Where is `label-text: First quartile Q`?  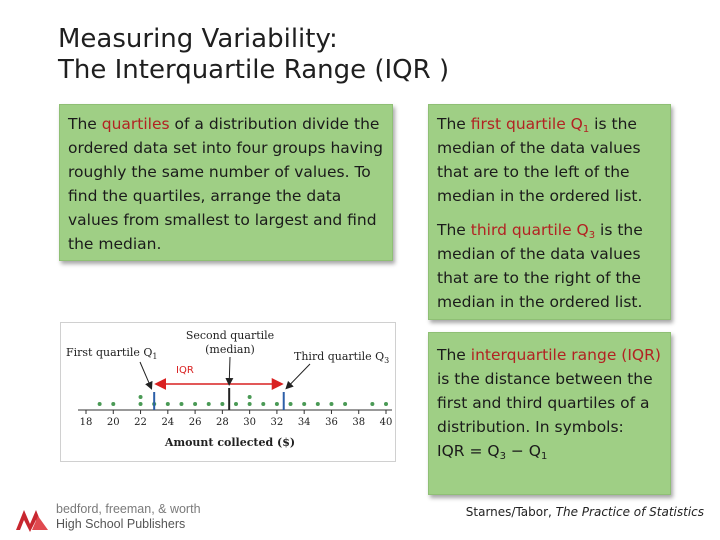
label-text: First quartile Q is located at coordinates (109, 352).